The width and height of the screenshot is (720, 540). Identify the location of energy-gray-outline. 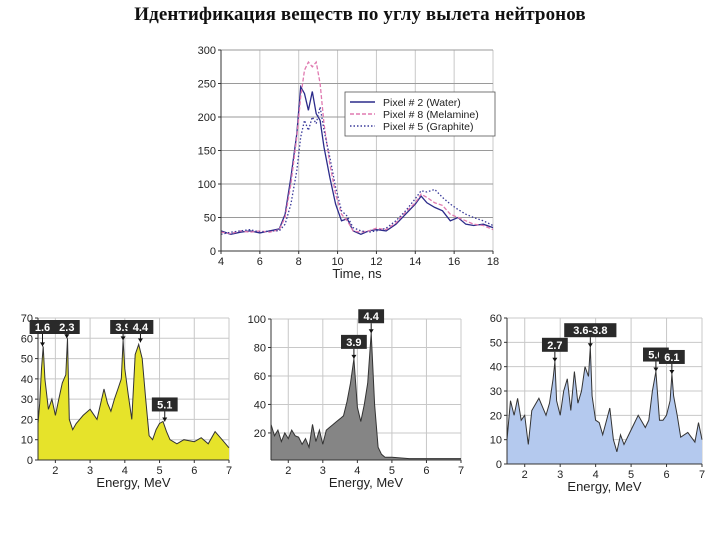
(365, 396).